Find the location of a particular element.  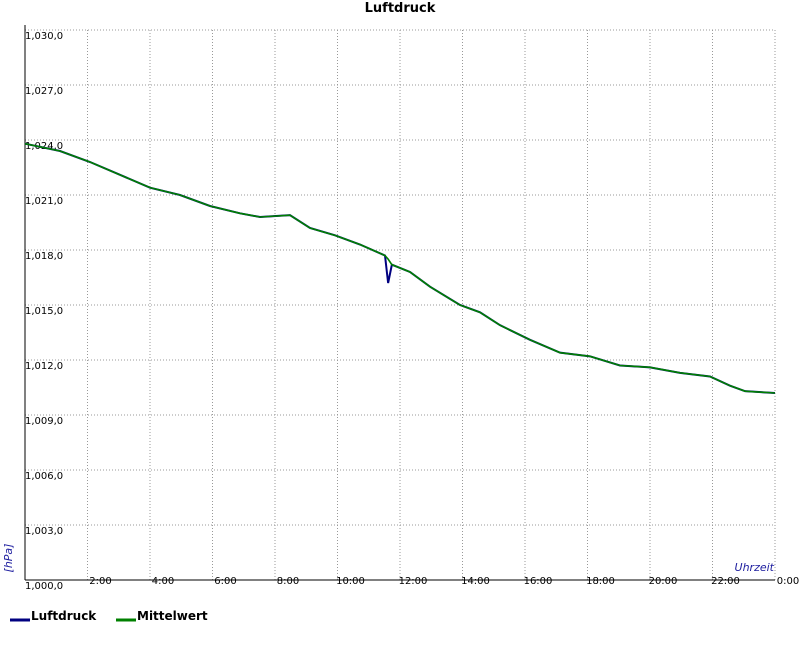

x-tick-label: 2:00 is located at coordinates (100, 581).